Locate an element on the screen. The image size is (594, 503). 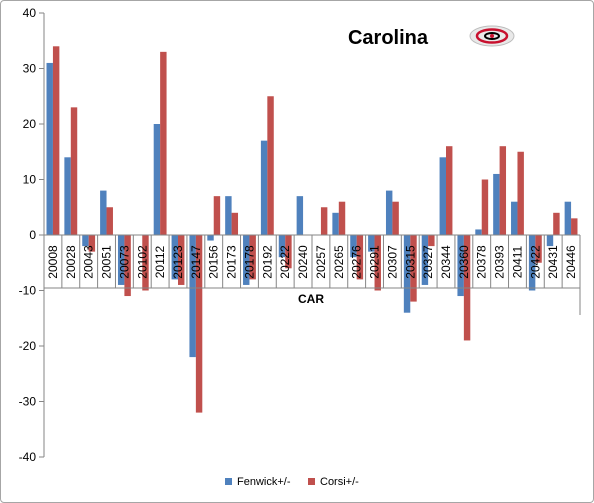
y-tick-label: -20 is located at coordinates (28, 346).